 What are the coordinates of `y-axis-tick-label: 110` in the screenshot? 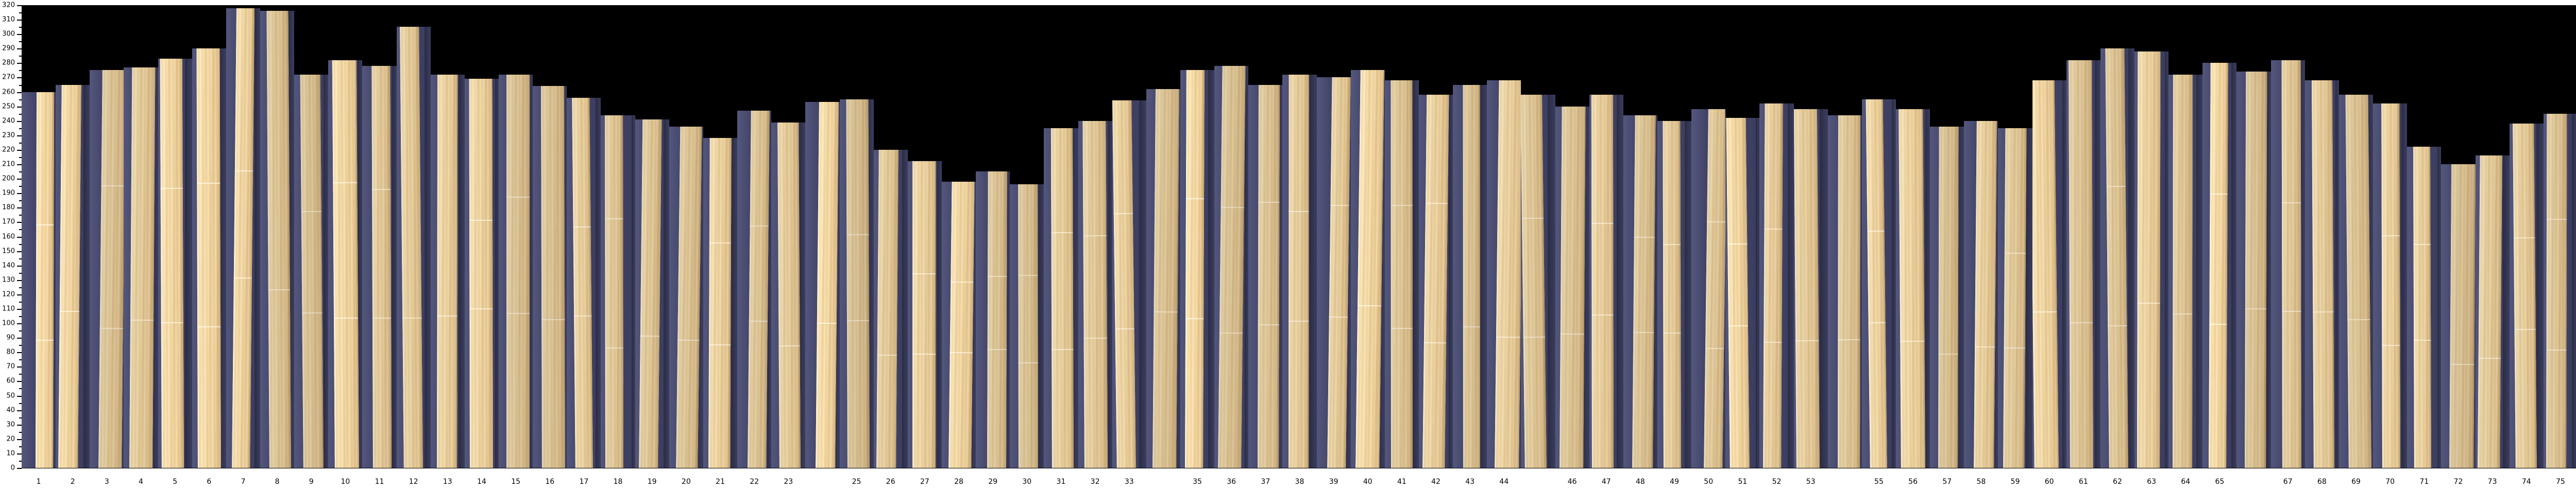 It's located at (8, 309).